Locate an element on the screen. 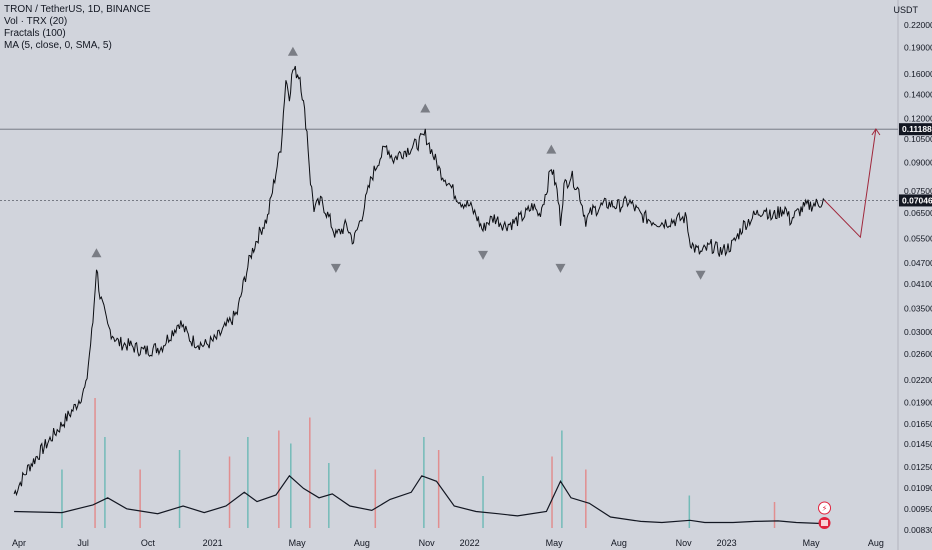  price-label: 0.07046 is located at coordinates (917, 200).